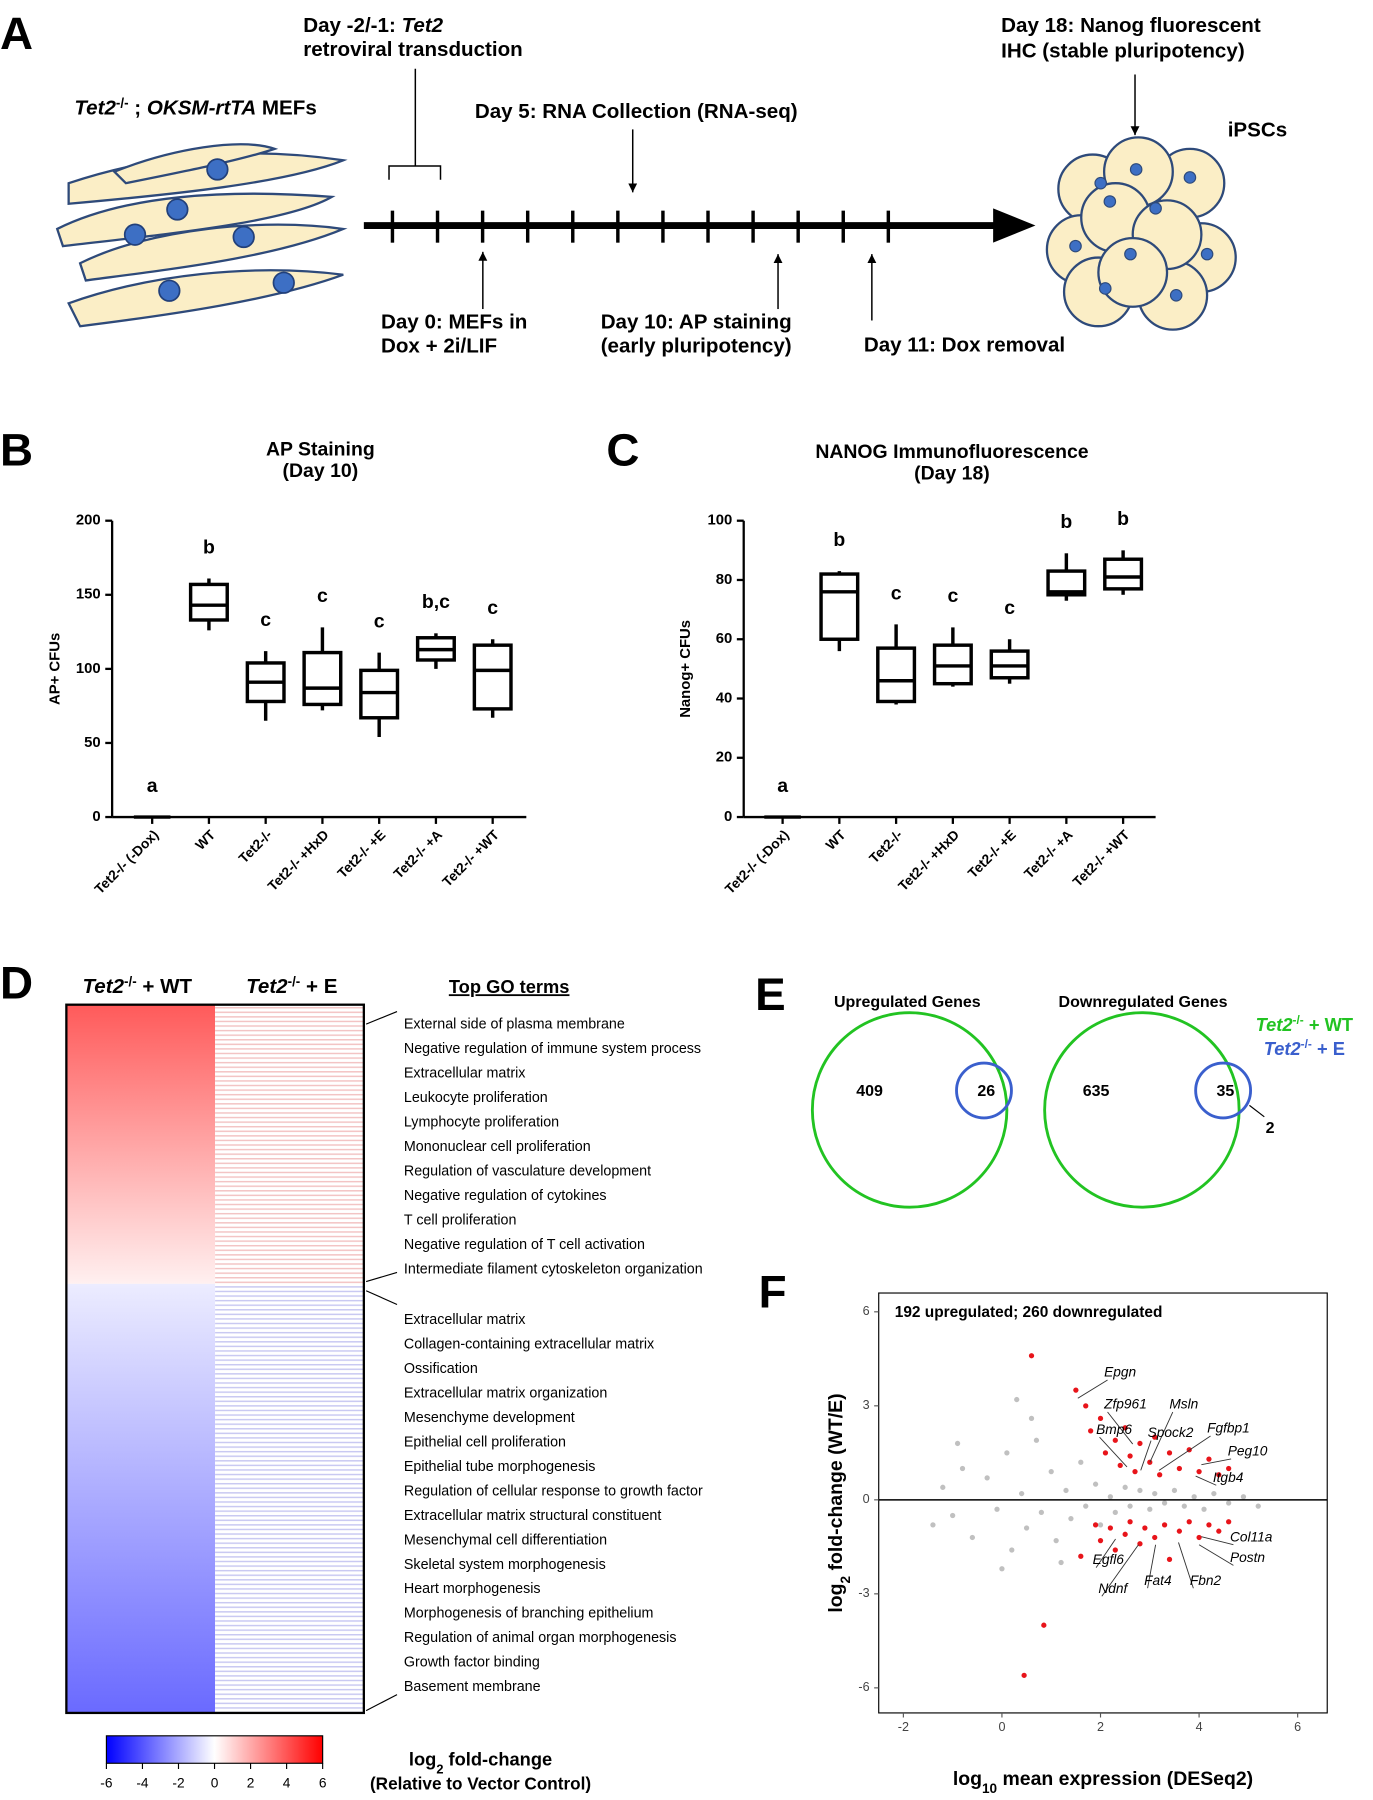 This screenshot has width=1373, height=1800. I want to click on significance-letter: b,c, so click(436, 602).